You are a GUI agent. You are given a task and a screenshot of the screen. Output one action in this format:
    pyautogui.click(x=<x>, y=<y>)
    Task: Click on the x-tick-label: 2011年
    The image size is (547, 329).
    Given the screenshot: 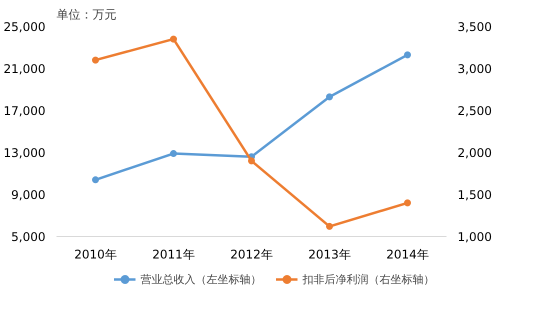 What is the action you would take?
    pyautogui.click(x=173, y=255)
    